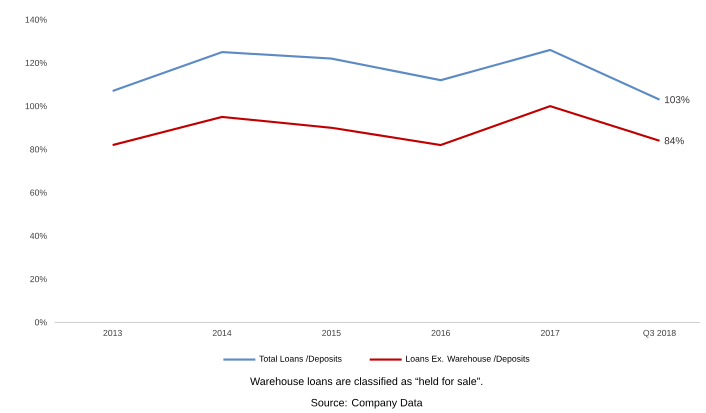  I want to click on y-tick-label: 60%, so click(38, 193).